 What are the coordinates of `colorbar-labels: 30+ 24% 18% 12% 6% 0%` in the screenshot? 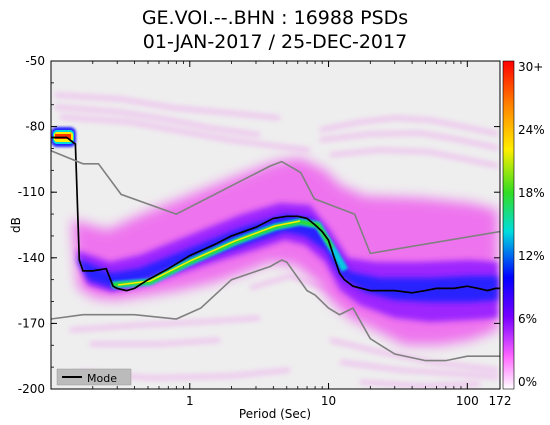 It's located at (531, 224).